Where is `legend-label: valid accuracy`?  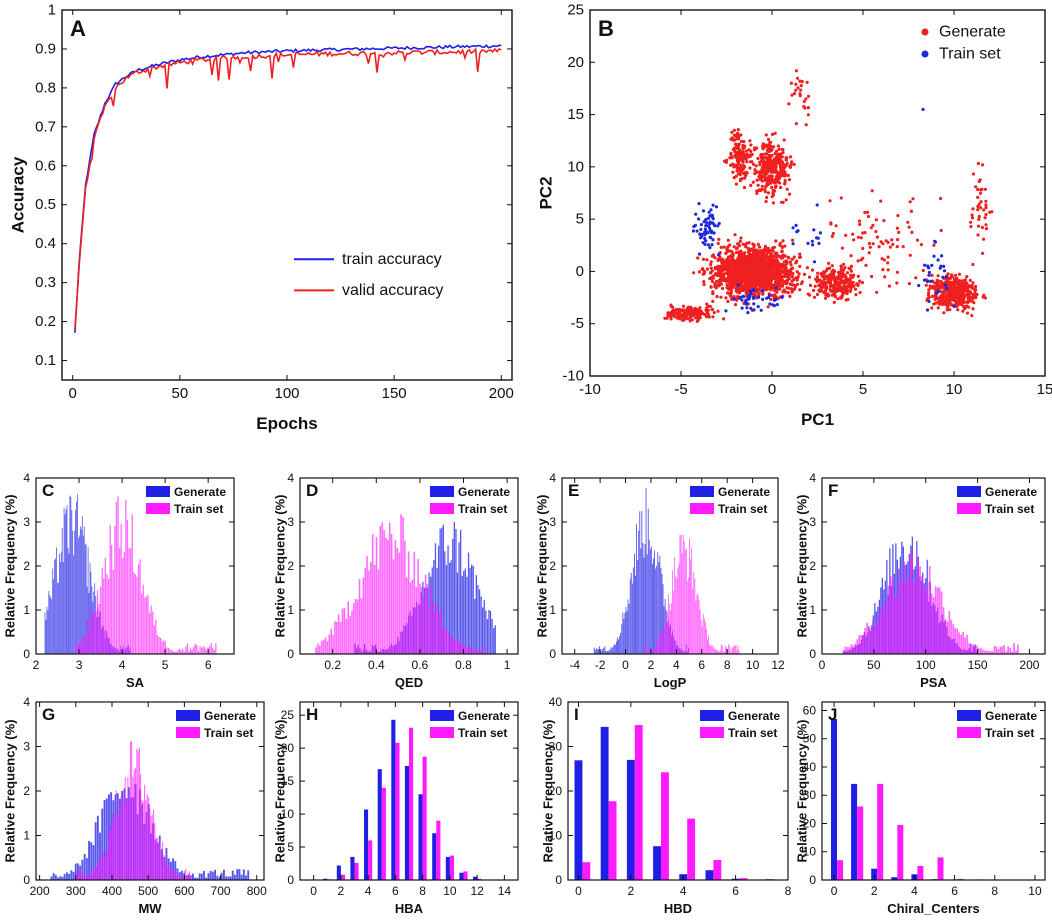
legend-label: valid accuracy is located at coordinates (392, 290).